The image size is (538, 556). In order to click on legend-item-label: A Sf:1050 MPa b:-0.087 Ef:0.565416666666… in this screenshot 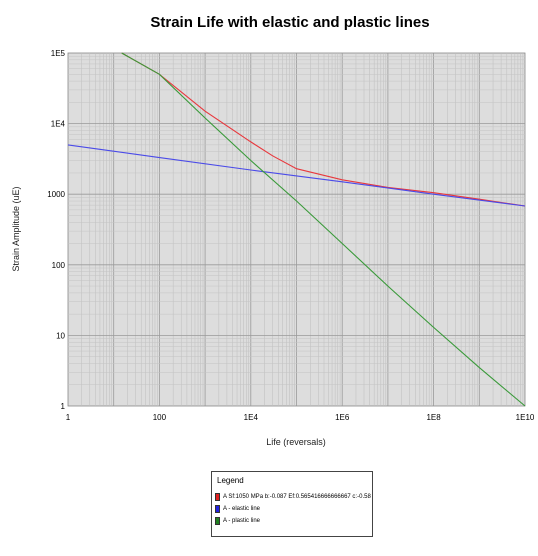, I will do `click(297, 496)`.